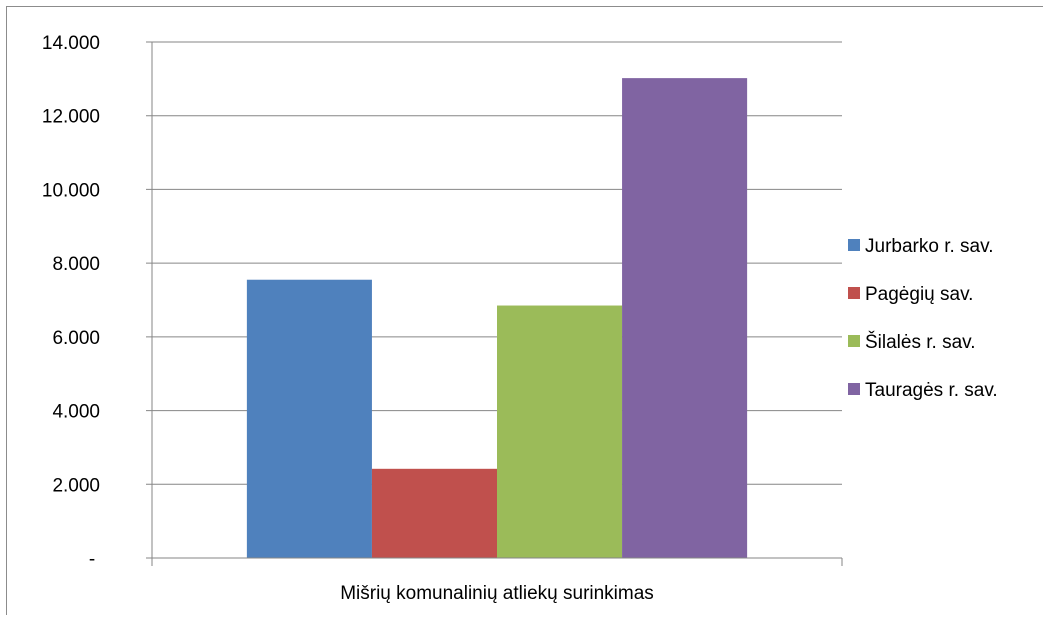 This screenshot has width=1047, height=617. What do you see at coordinates (71, 301) in the screenshot?
I see `y-tick-labels: - 2.000 4.000 6.000 8.000 10.000 12.000 14.000` at bounding box center [71, 301].